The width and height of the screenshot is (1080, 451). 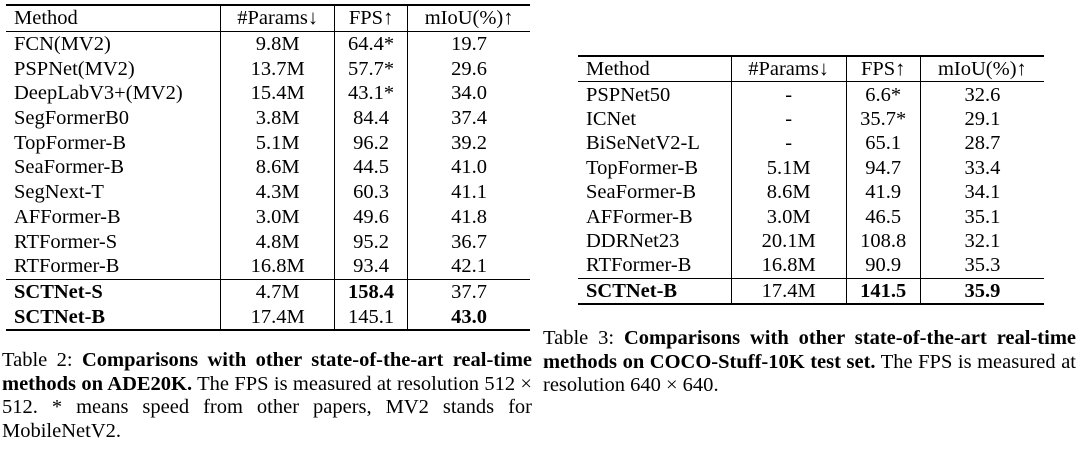 What do you see at coordinates (277, 44) in the screenshot?
I see `params-cell: 9.8M` at bounding box center [277, 44].